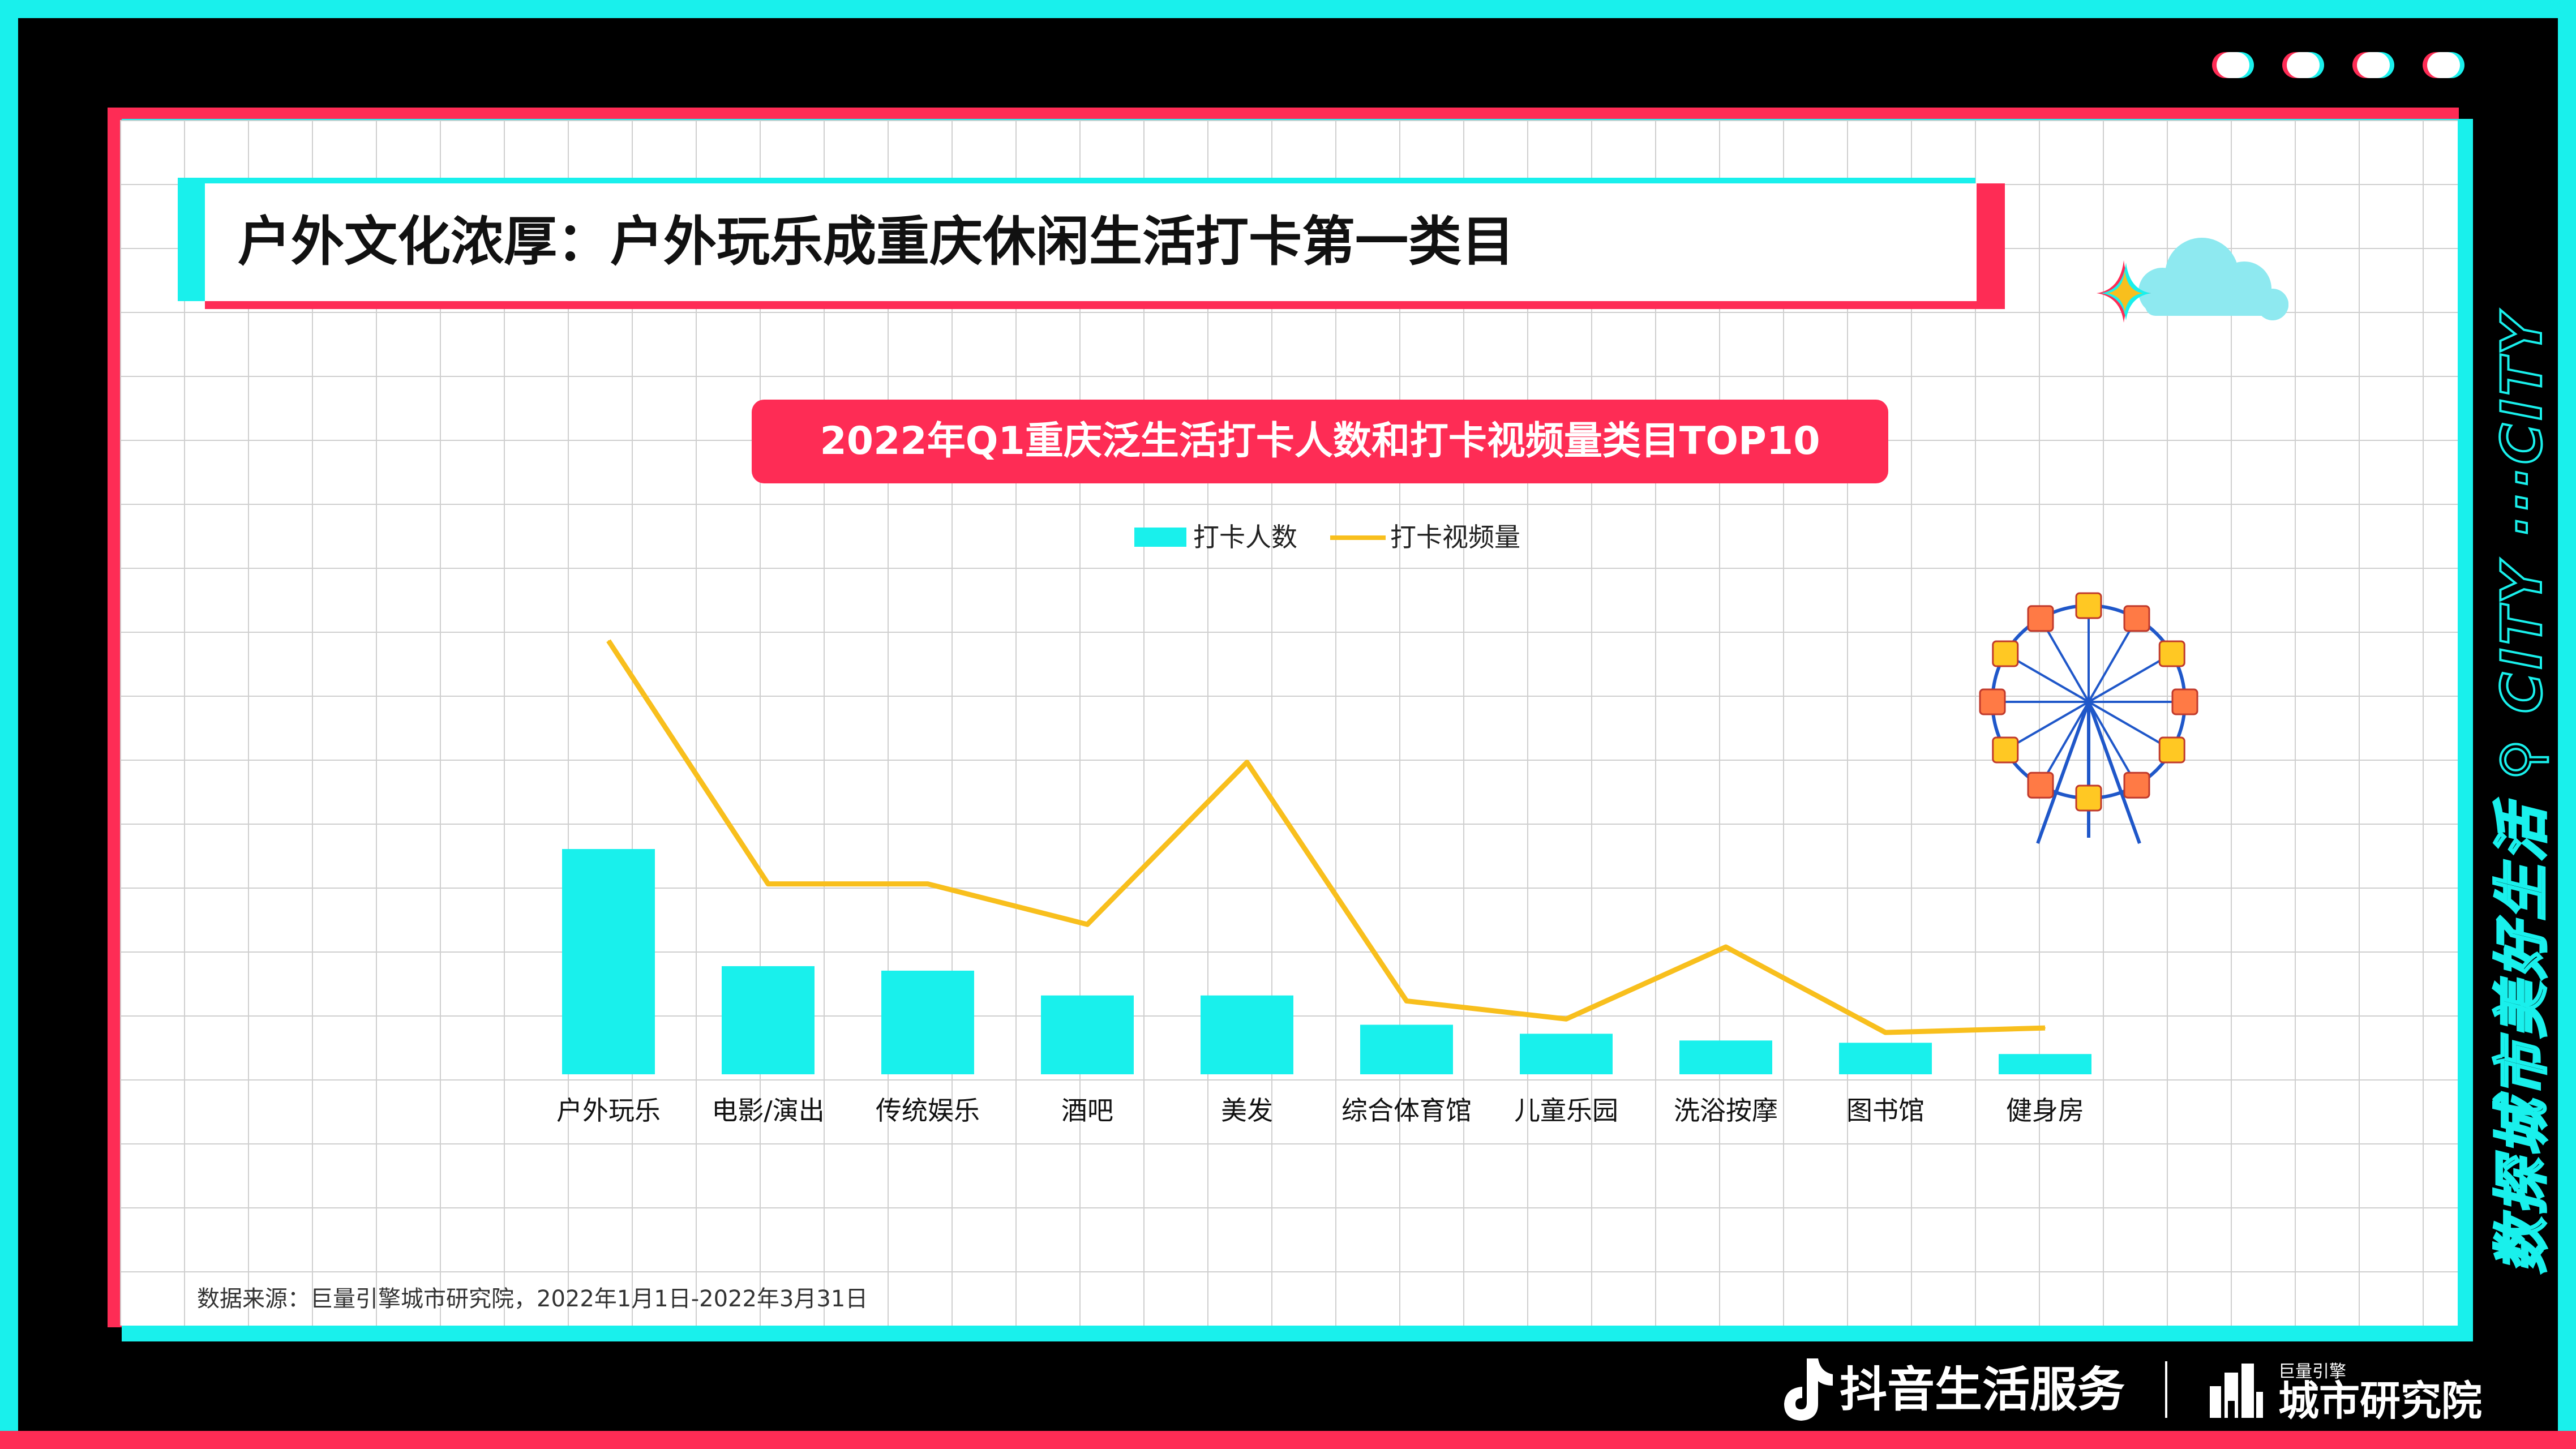  What do you see at coordinates (2522, 792) in the screenshot?
I see `side-banner-text: 数探城市美好生活 ⚲ CITY ···CITY` at bounding box center [2522, 792].